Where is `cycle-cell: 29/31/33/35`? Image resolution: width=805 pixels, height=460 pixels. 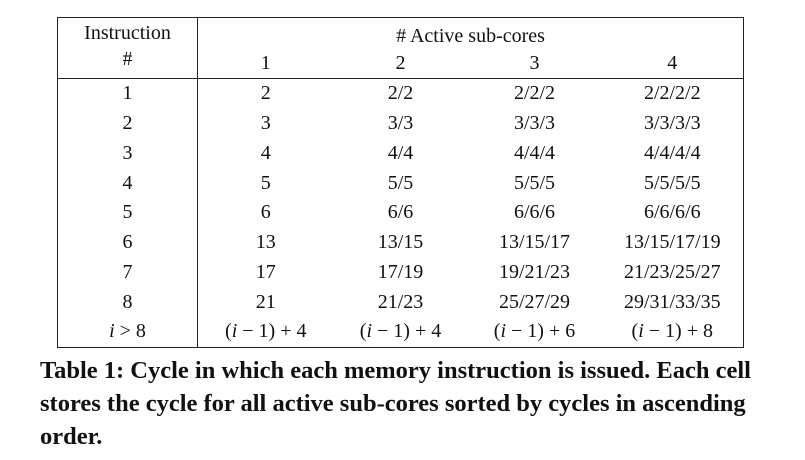 cycle-cell: 29/31/33/35 is located at coordinates (673, 302).